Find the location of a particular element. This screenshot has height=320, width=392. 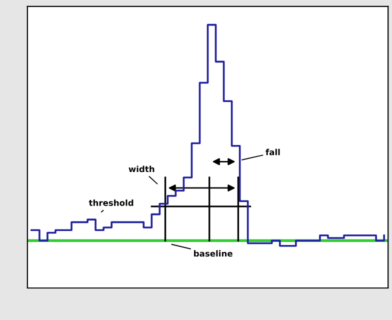

annotation: baseline is located at coordinates (213, 253).